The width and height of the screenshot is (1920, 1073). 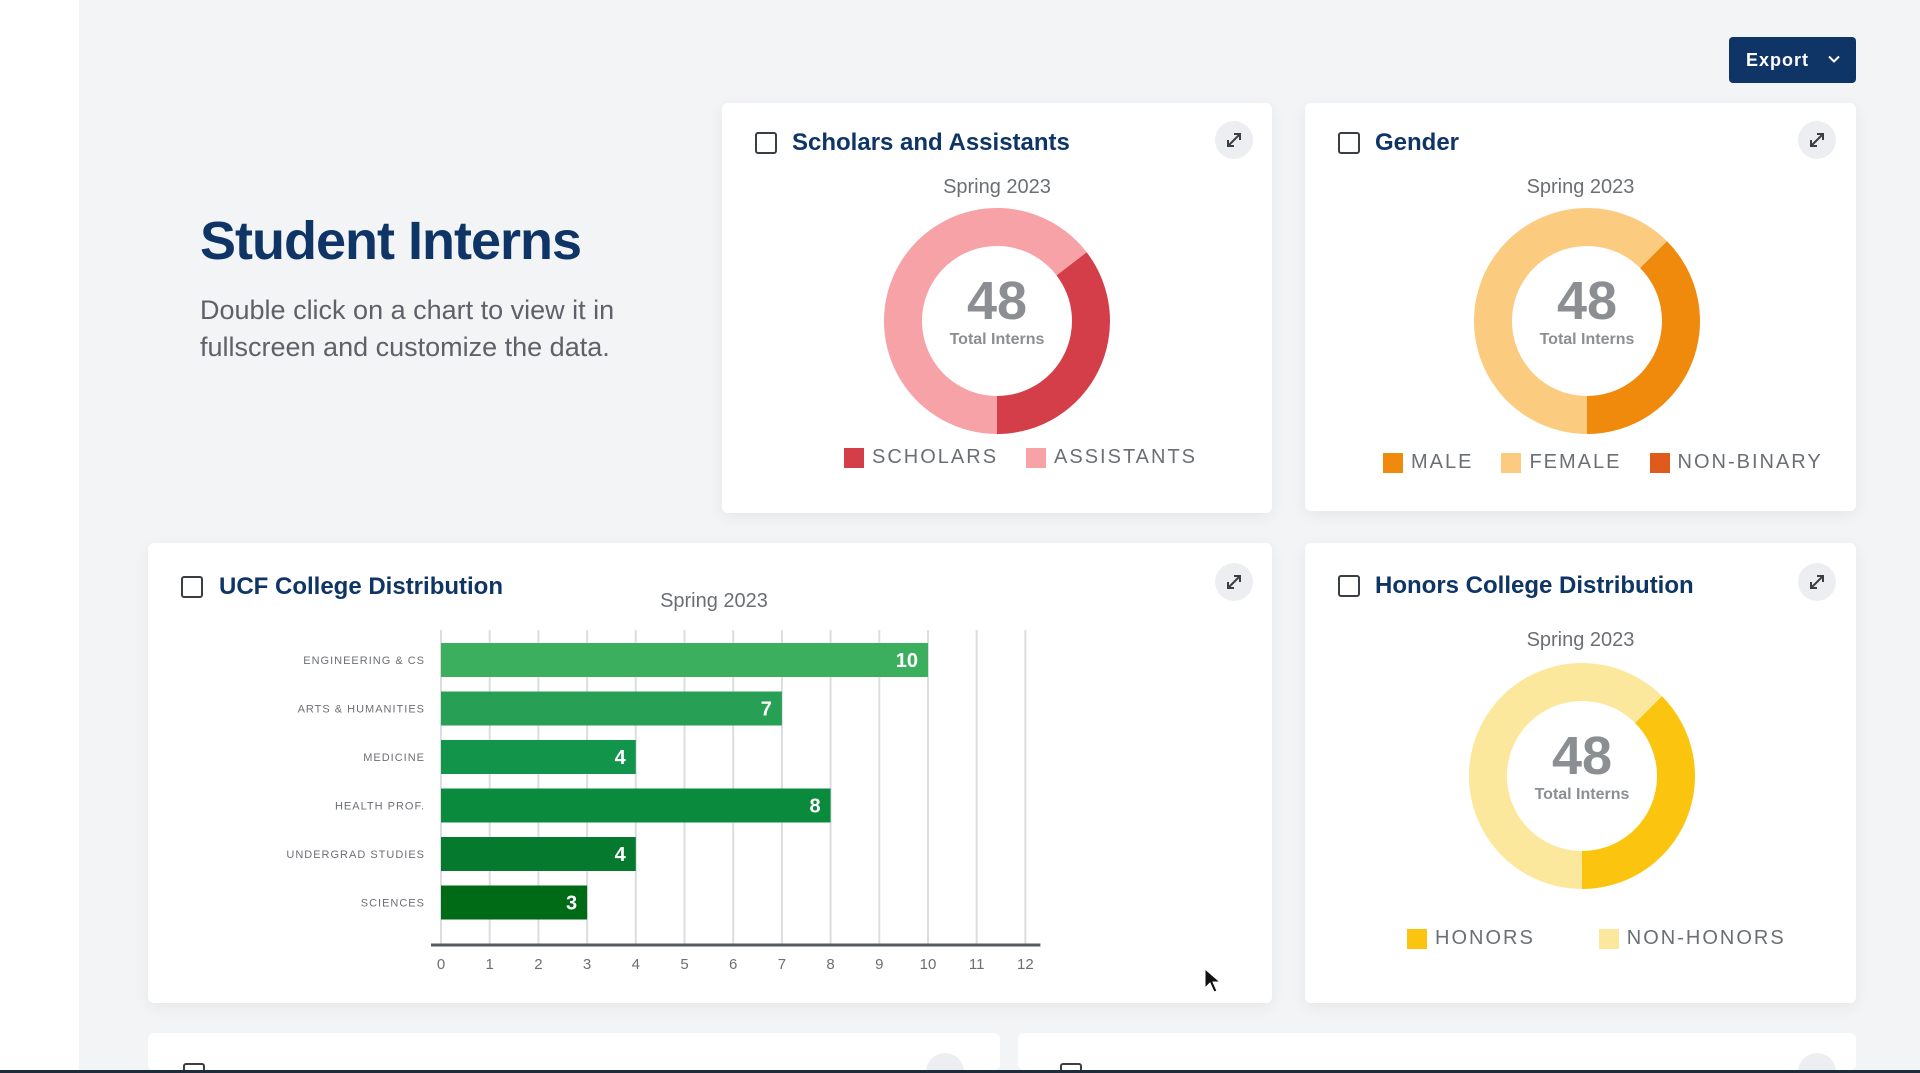 I want to click on bar-value-label: 3, so click(x=571, y=904).